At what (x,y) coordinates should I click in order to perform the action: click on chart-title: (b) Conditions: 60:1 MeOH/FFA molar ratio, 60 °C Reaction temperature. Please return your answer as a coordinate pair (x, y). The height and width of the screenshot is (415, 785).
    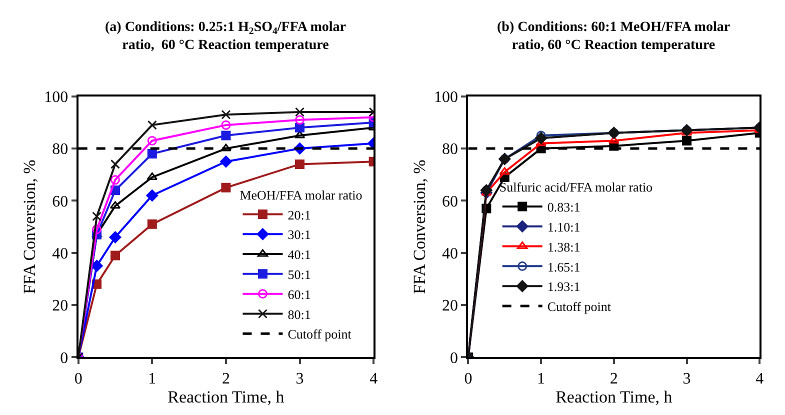
    Looking at the image, I should click on (613, 37).